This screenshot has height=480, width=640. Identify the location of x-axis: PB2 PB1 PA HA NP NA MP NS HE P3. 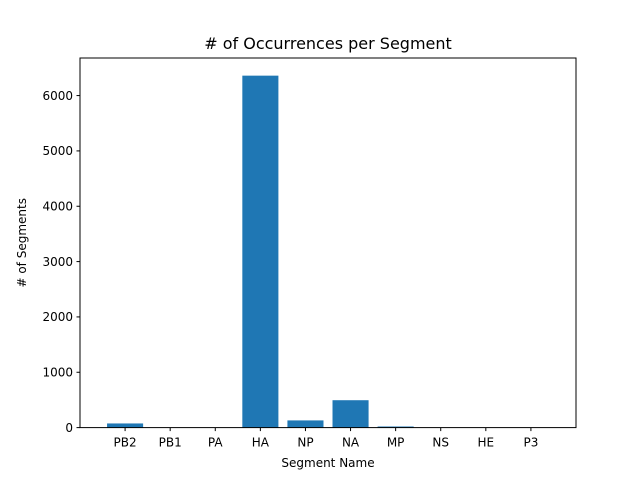
(326, 438).